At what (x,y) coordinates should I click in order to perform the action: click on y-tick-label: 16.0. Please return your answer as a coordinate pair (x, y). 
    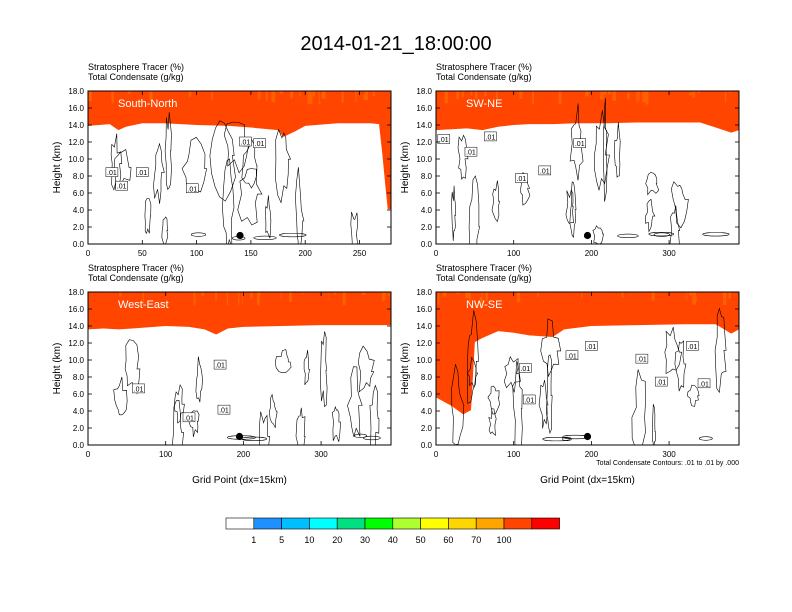
    Looking at the image, I should click on (424, 309).